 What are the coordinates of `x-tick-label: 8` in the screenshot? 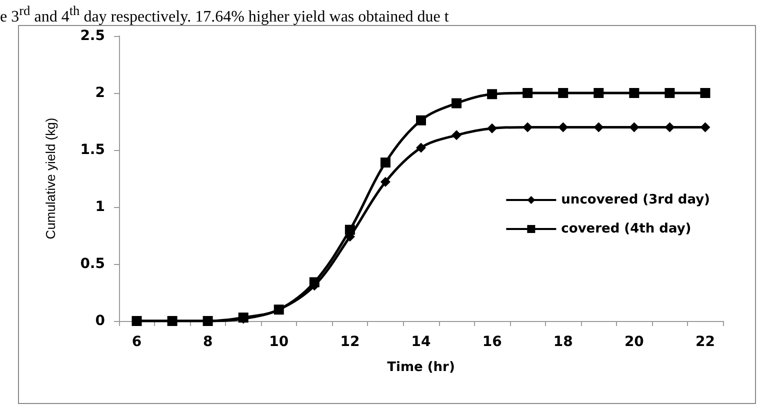 It's located at (207, 342).